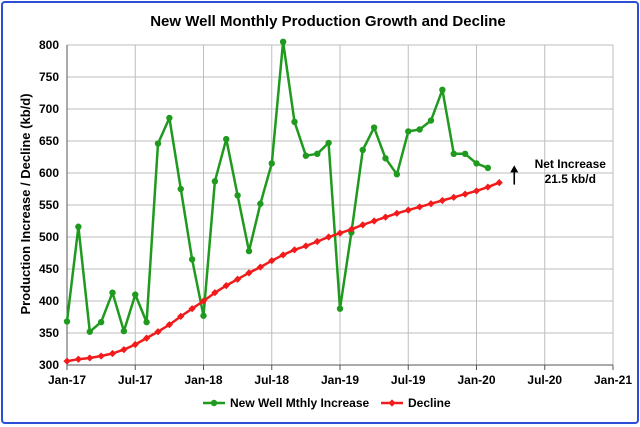 This screenshot has width=640, height=427. I want to click on legend-marker-new-well-mthly-increase, so click(214, 403).